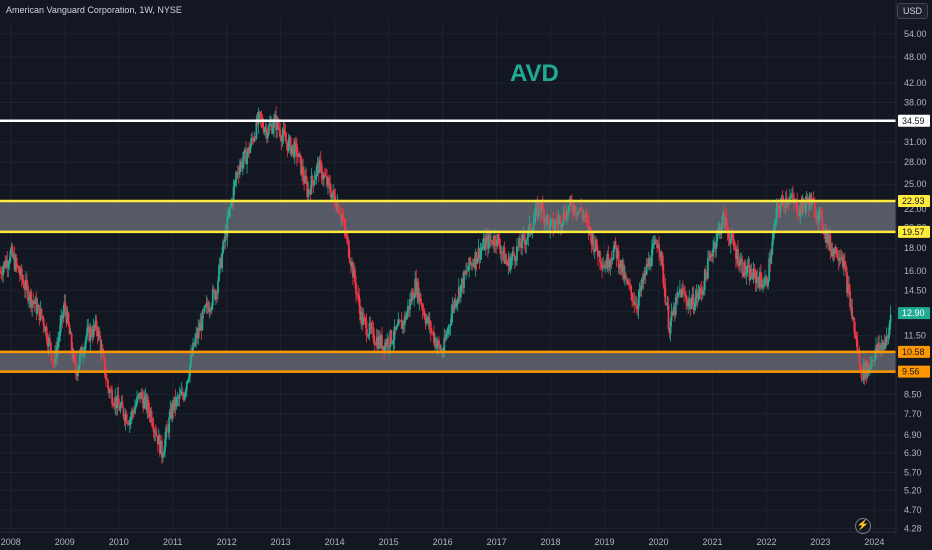  I want to click on currency-badge: USD, so click(912, 11).